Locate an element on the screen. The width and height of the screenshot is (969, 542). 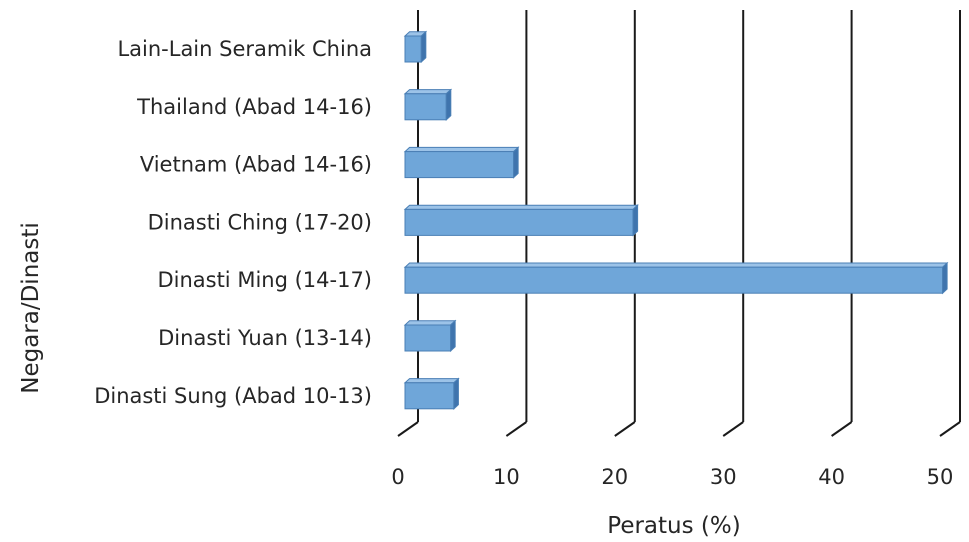
x-tick-label: 30 is located at coordinates (723, 477).